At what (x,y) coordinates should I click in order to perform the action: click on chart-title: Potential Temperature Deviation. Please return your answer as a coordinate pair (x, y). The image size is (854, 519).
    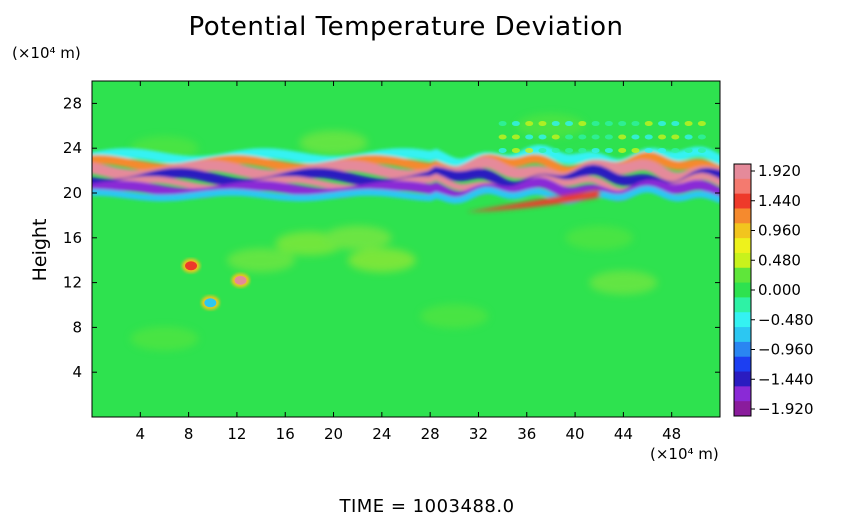
    Looking at the image, I should click on (406, 27).